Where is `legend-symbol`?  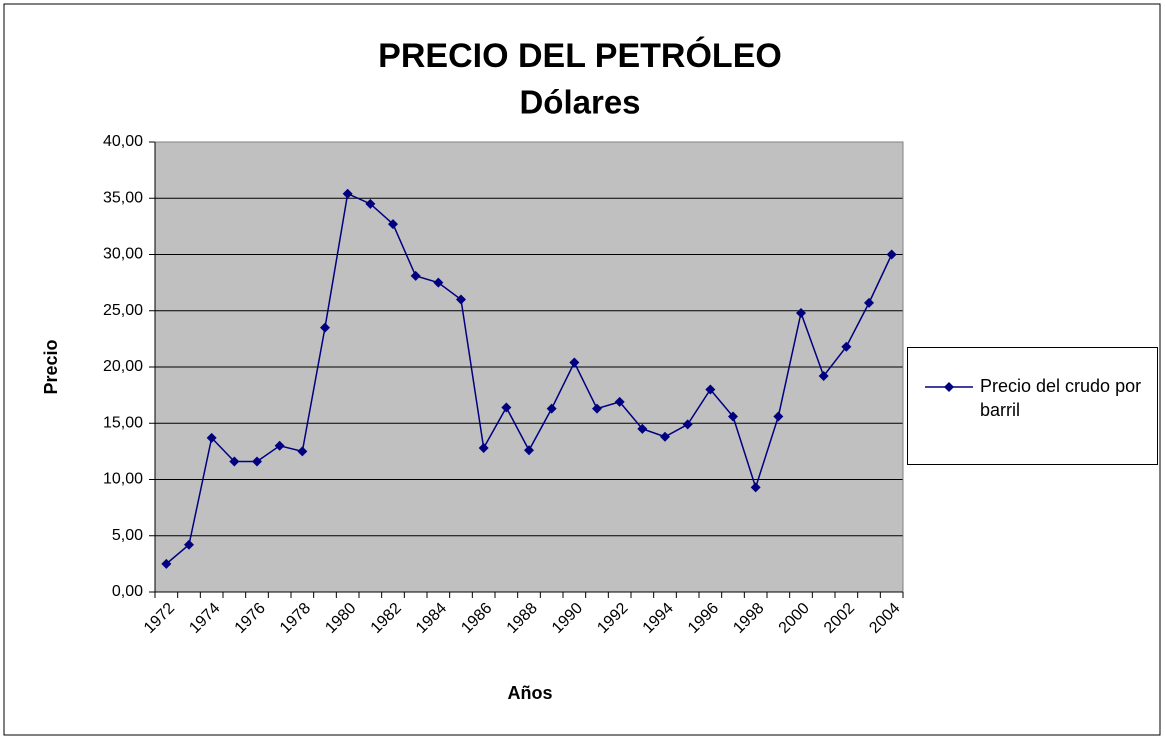 legend-symbol is located at coordinates (949, 387).